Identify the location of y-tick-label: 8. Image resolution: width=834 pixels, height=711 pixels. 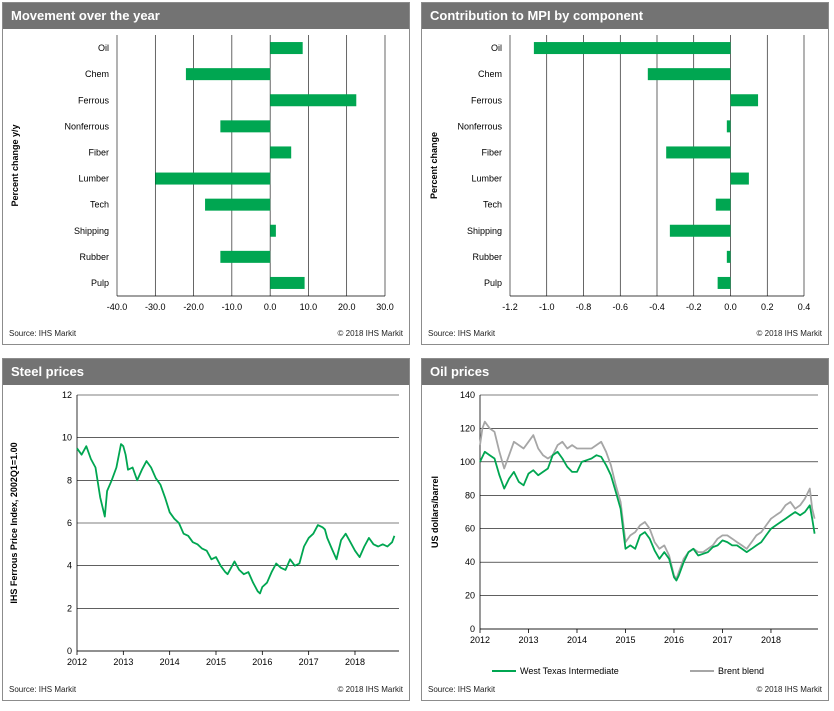
(69, 480).